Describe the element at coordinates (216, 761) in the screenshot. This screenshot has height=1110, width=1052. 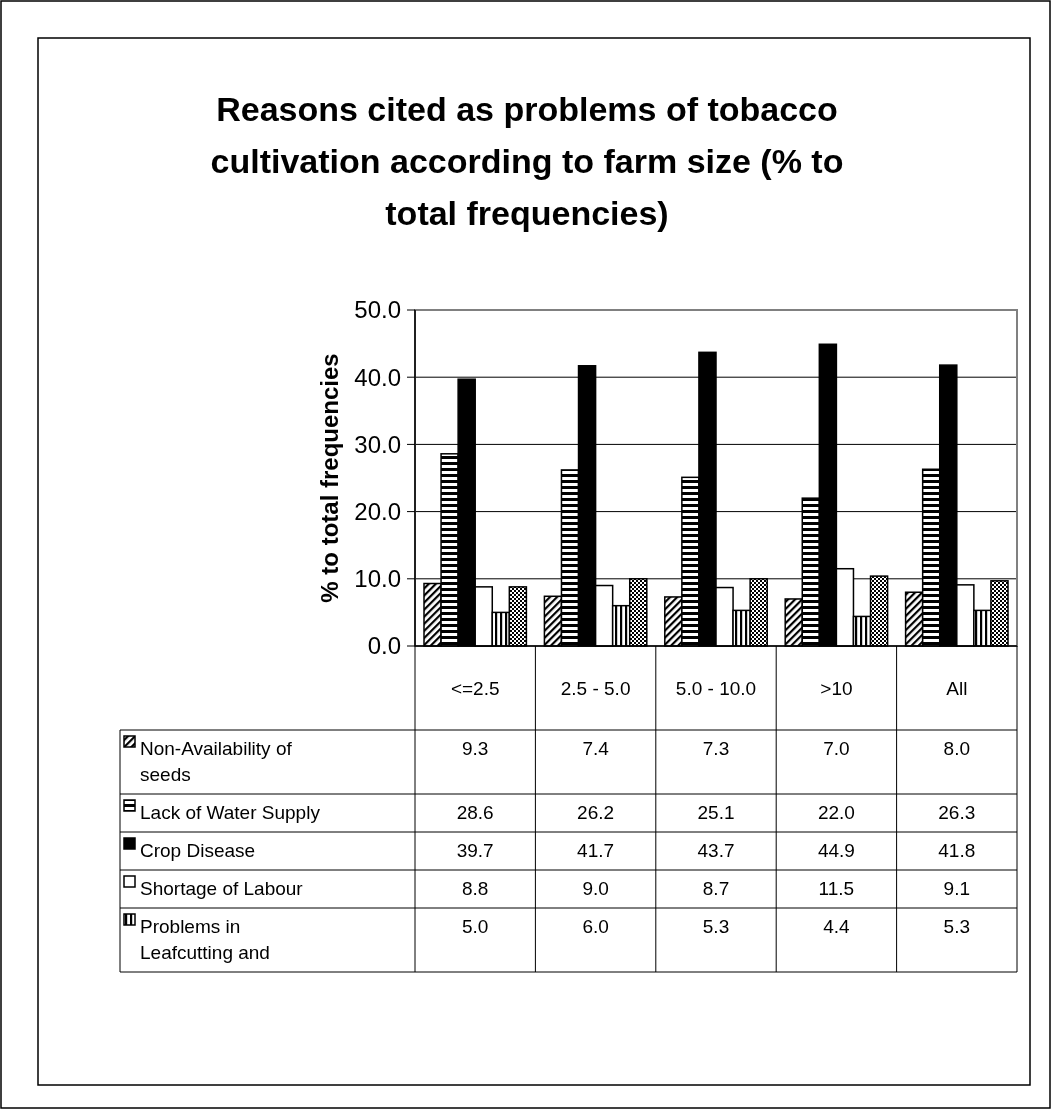
I see `legend-label: Non-Availability of seeds` at that location.